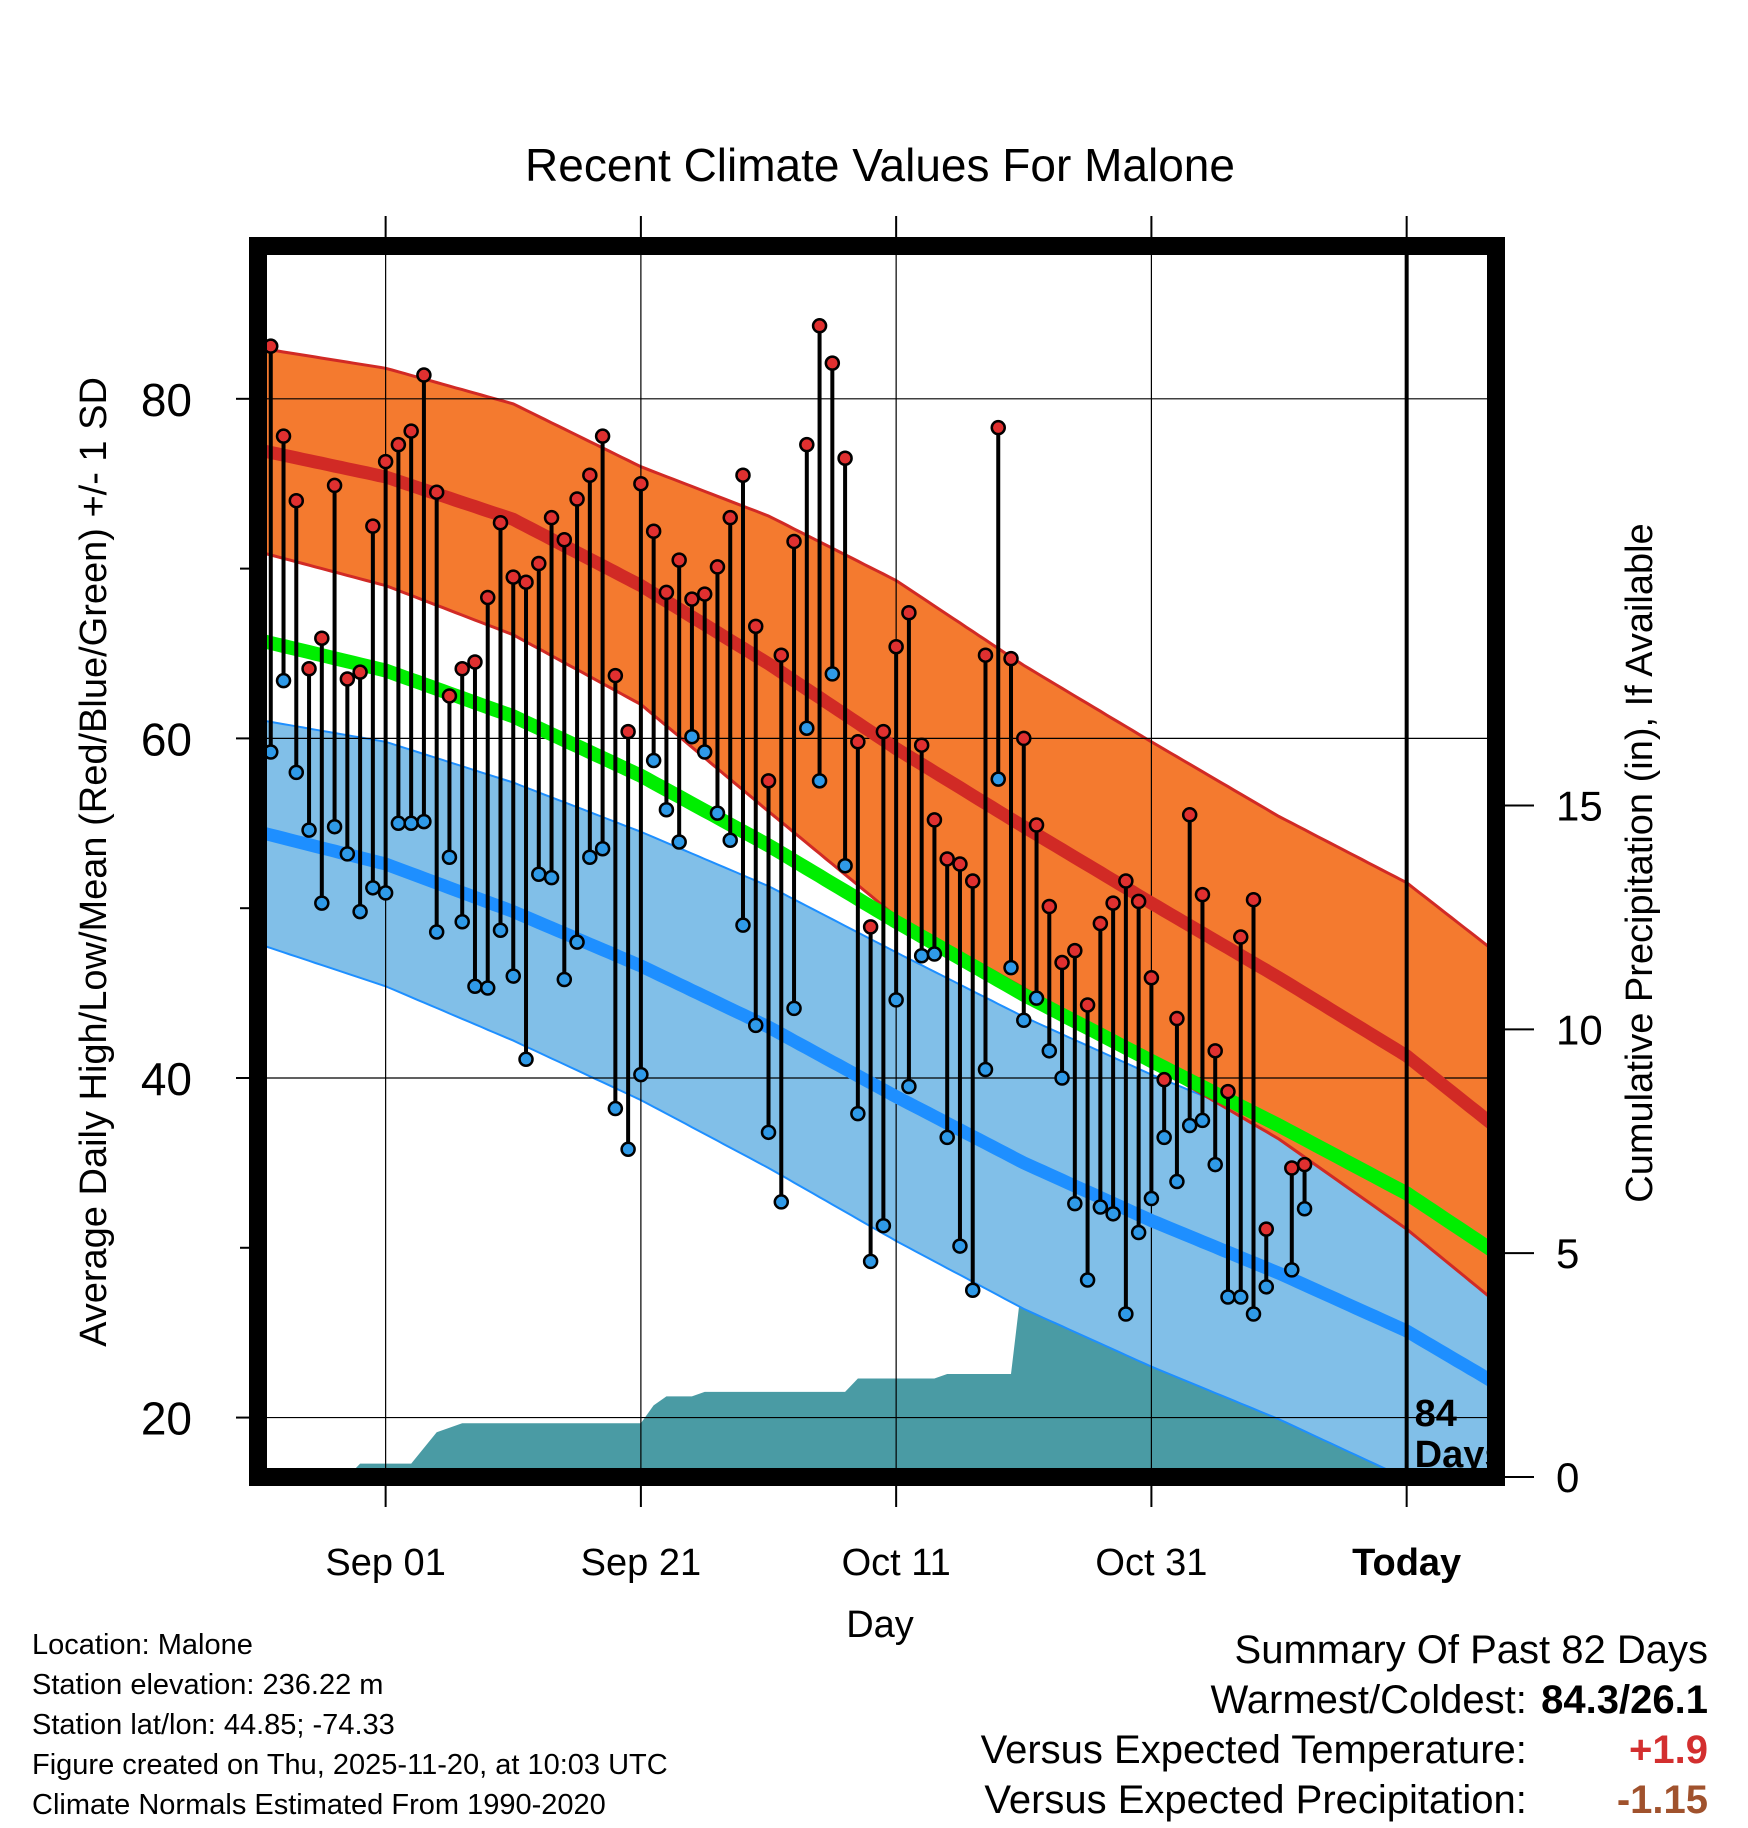 The image size is (1748, 1828). Describe the element at coordinates (1662, 1800) in the screenshot. I see `precip-value: -1.15` at that location.